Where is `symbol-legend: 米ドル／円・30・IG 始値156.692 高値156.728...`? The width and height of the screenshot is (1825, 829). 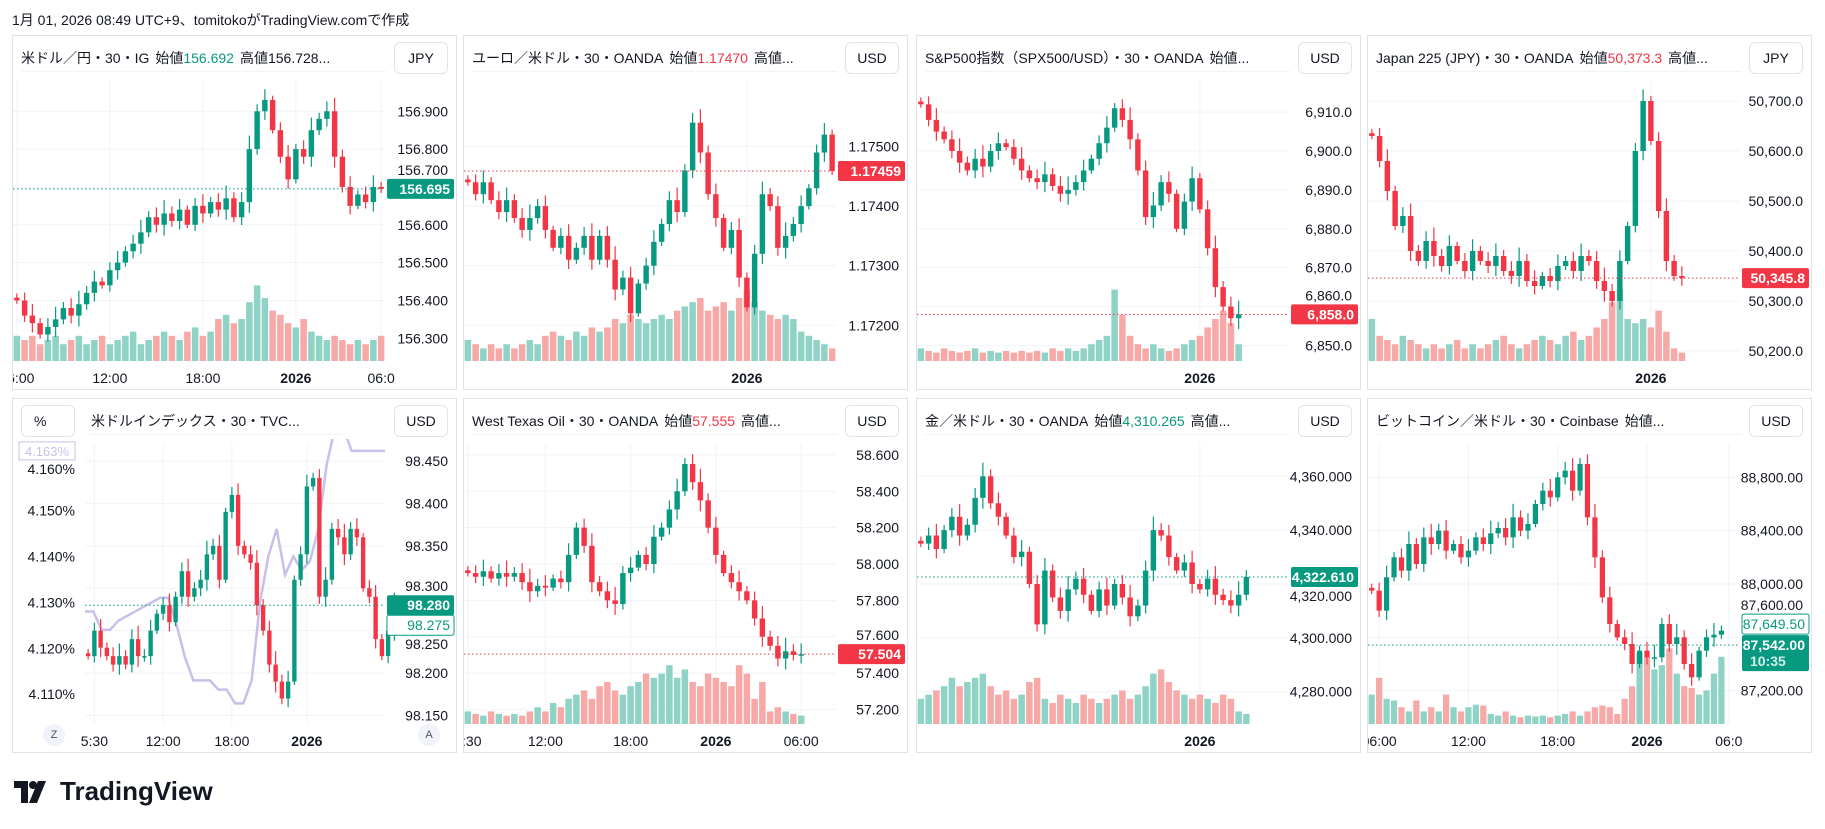 symbol-legend: 米ドル／円・30・IG 始値156.692 高値156.728... is located at coordinates (203, 58).